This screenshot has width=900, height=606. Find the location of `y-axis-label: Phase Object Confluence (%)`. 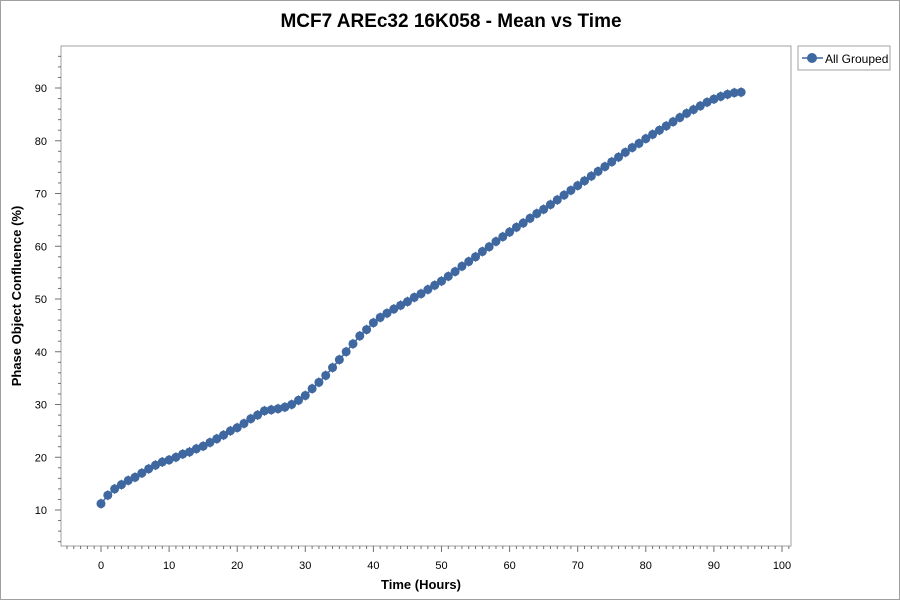

y-axis-label: Phase Object Confluence (%) is located at coordinates (16, 296).